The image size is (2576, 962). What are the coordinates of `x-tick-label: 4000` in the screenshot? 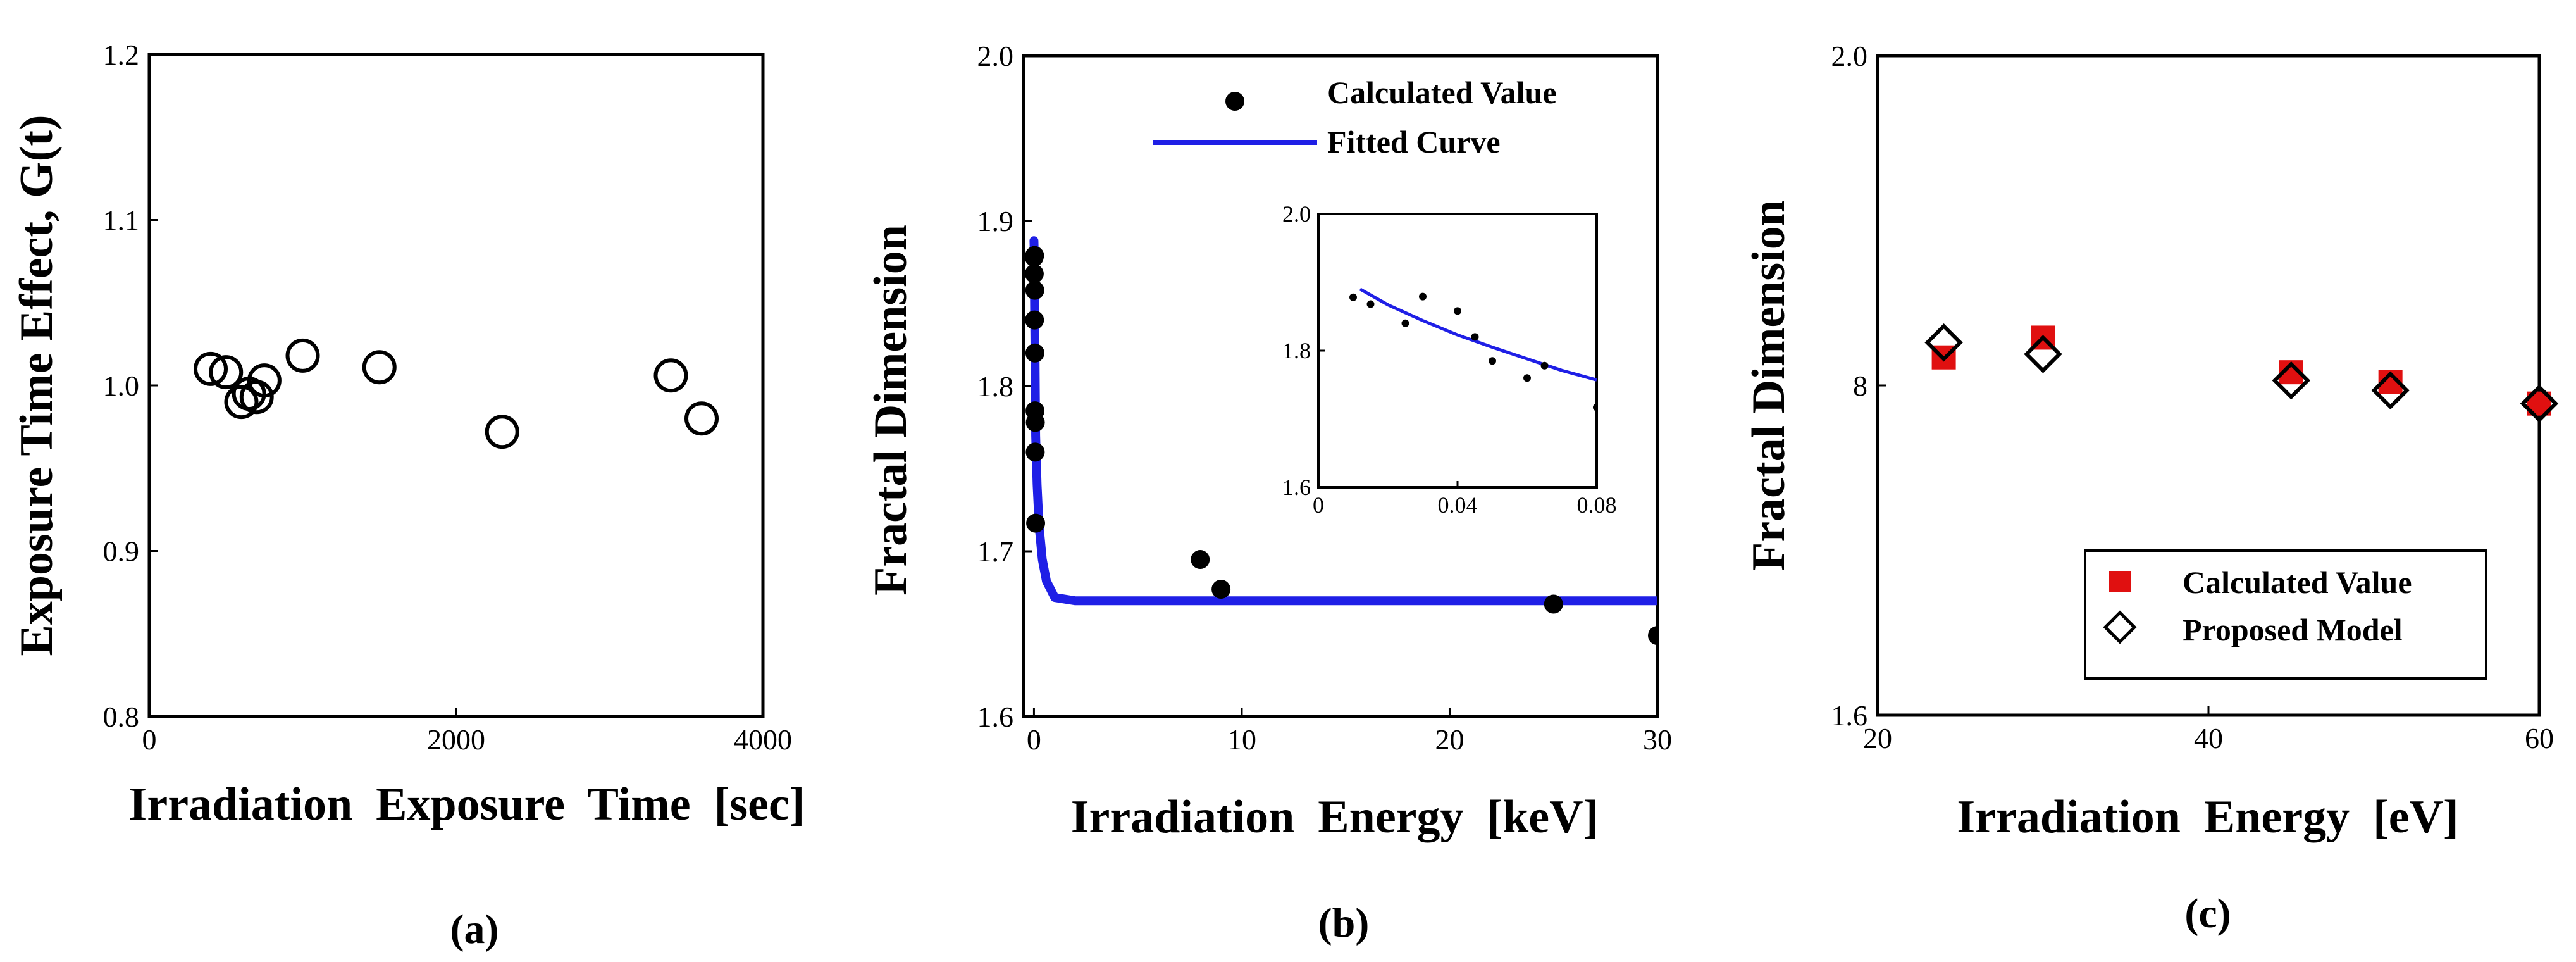 It's located at (763, 739).